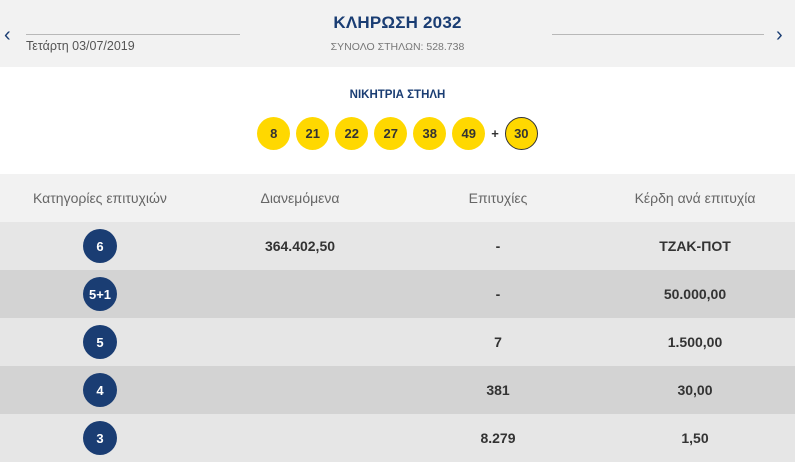  Describe the element at coordinates (779, 35) in the screenshot. I see `chevron-right-icon: ›` at that location.